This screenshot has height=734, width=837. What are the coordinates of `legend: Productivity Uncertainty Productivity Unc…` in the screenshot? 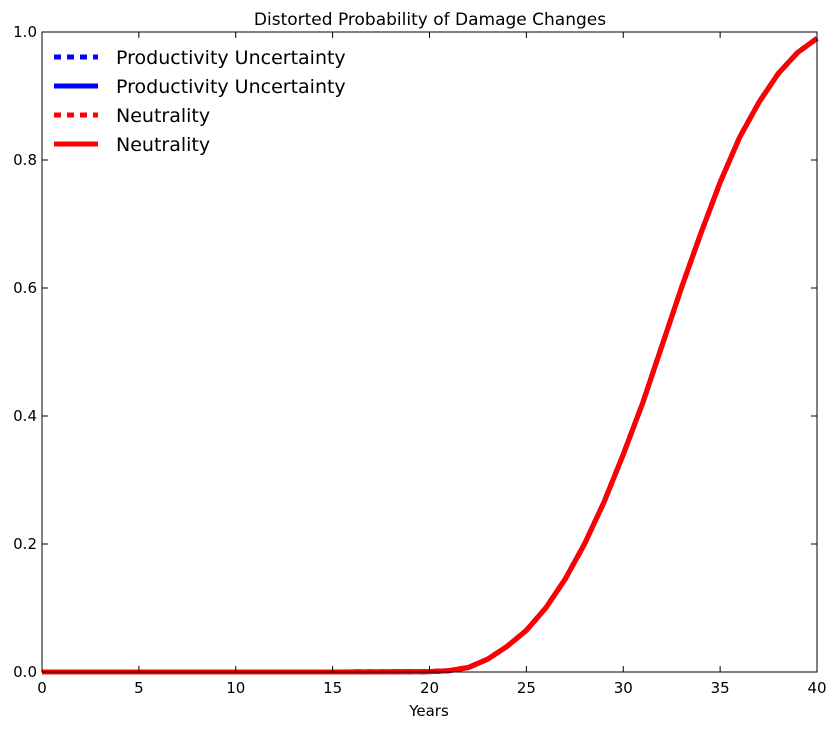 It's located at (200, 101).